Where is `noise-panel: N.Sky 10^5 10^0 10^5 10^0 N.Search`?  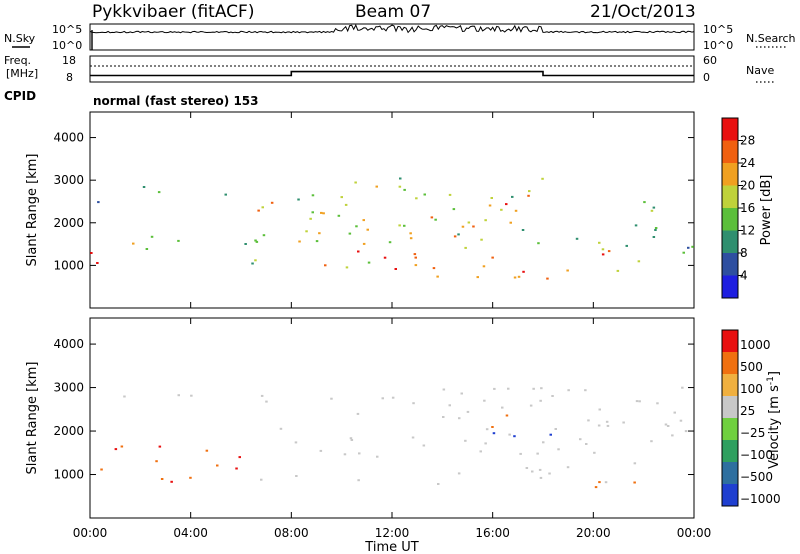 noise-panel: N.Sky 10^5 10^0 10^5 10^0 N.Search is located at coordinates (400, 37).